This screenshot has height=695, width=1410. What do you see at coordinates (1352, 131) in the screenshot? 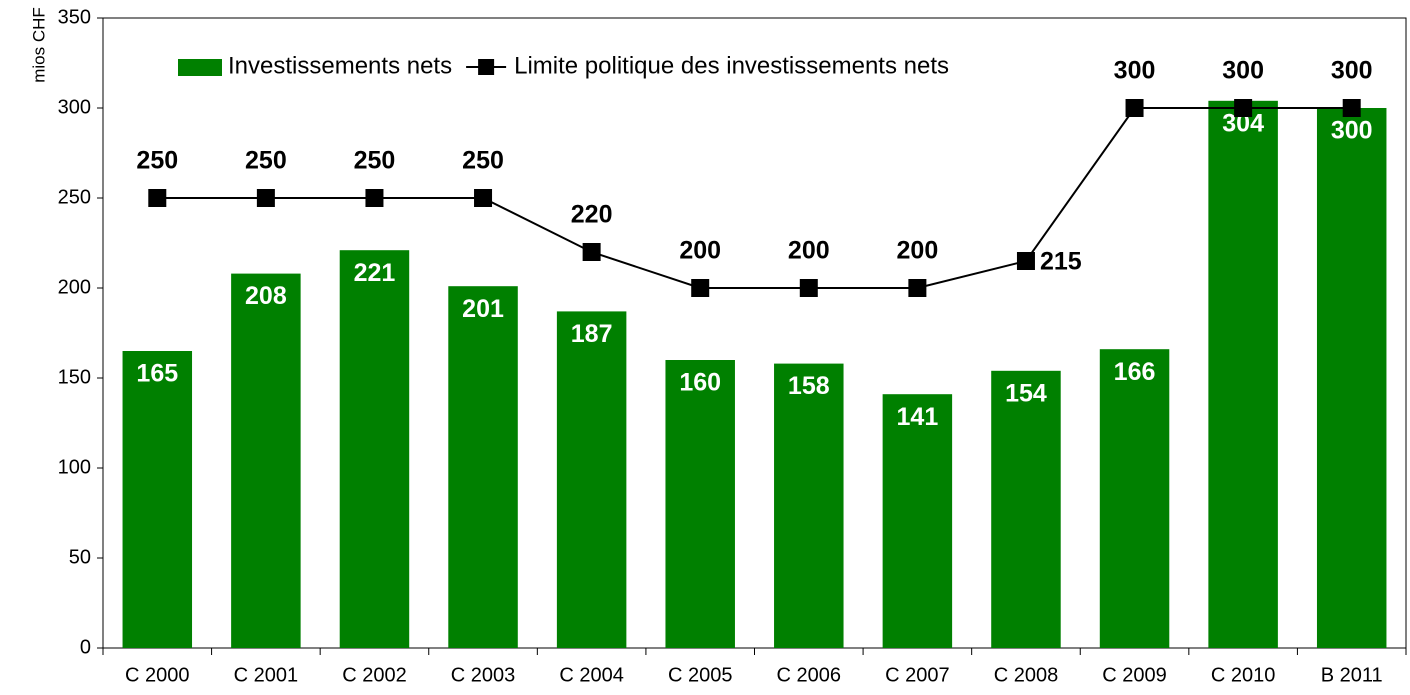
I see `bar-value-label: 300` at bounding box center [1352, 131].